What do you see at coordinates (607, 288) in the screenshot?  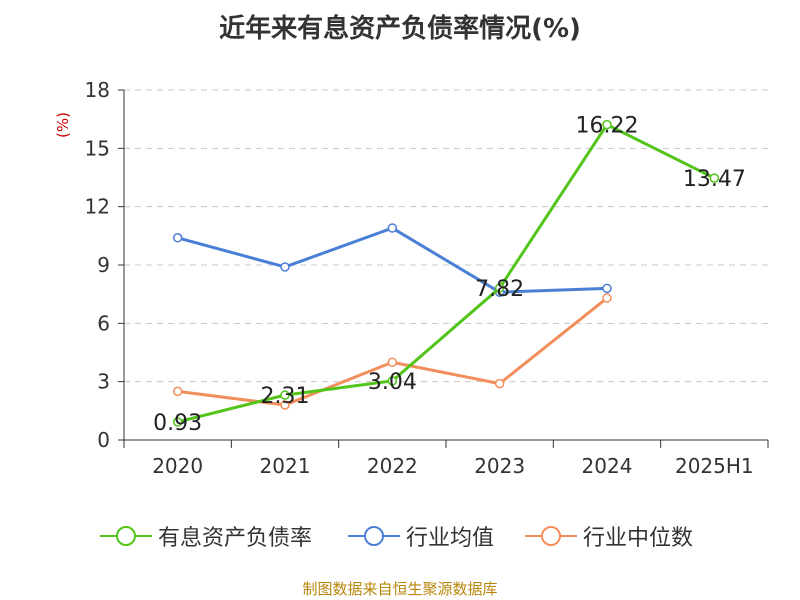 I see `point-series-1-2024` at bounding box center [607, 288].